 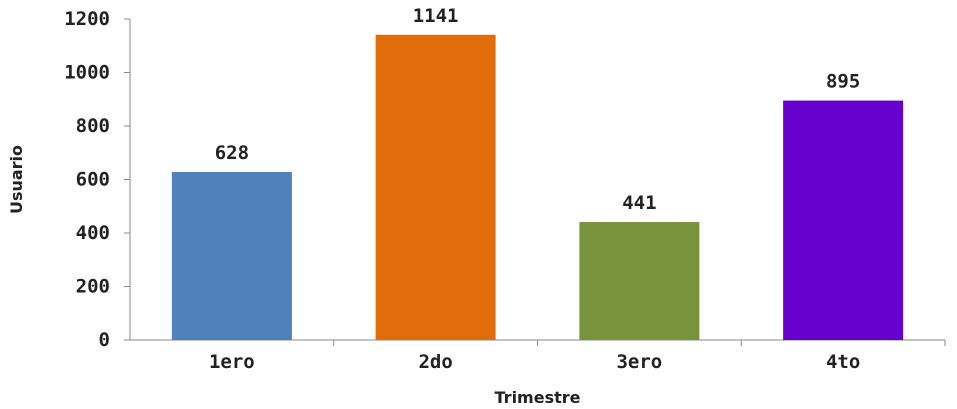 What do you see at coordinates (436, 16) in the screenshot?
I see `data-label: 1141` at bounding box center [436, 16].